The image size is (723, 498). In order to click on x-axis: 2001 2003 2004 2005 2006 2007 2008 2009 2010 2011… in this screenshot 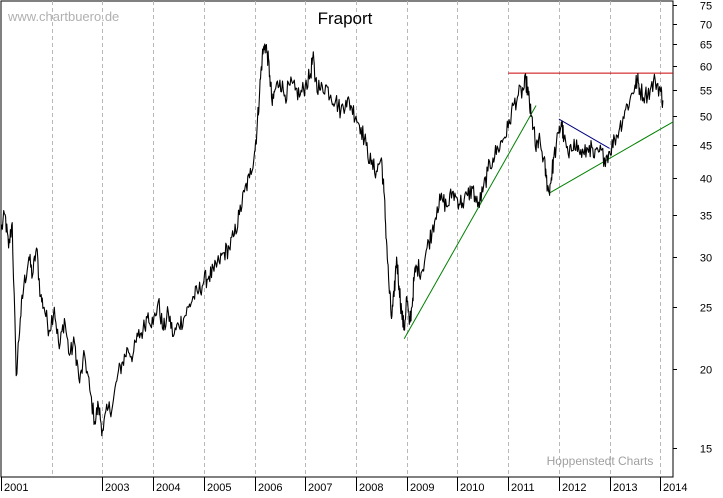, I will do `click(344, 485)`.